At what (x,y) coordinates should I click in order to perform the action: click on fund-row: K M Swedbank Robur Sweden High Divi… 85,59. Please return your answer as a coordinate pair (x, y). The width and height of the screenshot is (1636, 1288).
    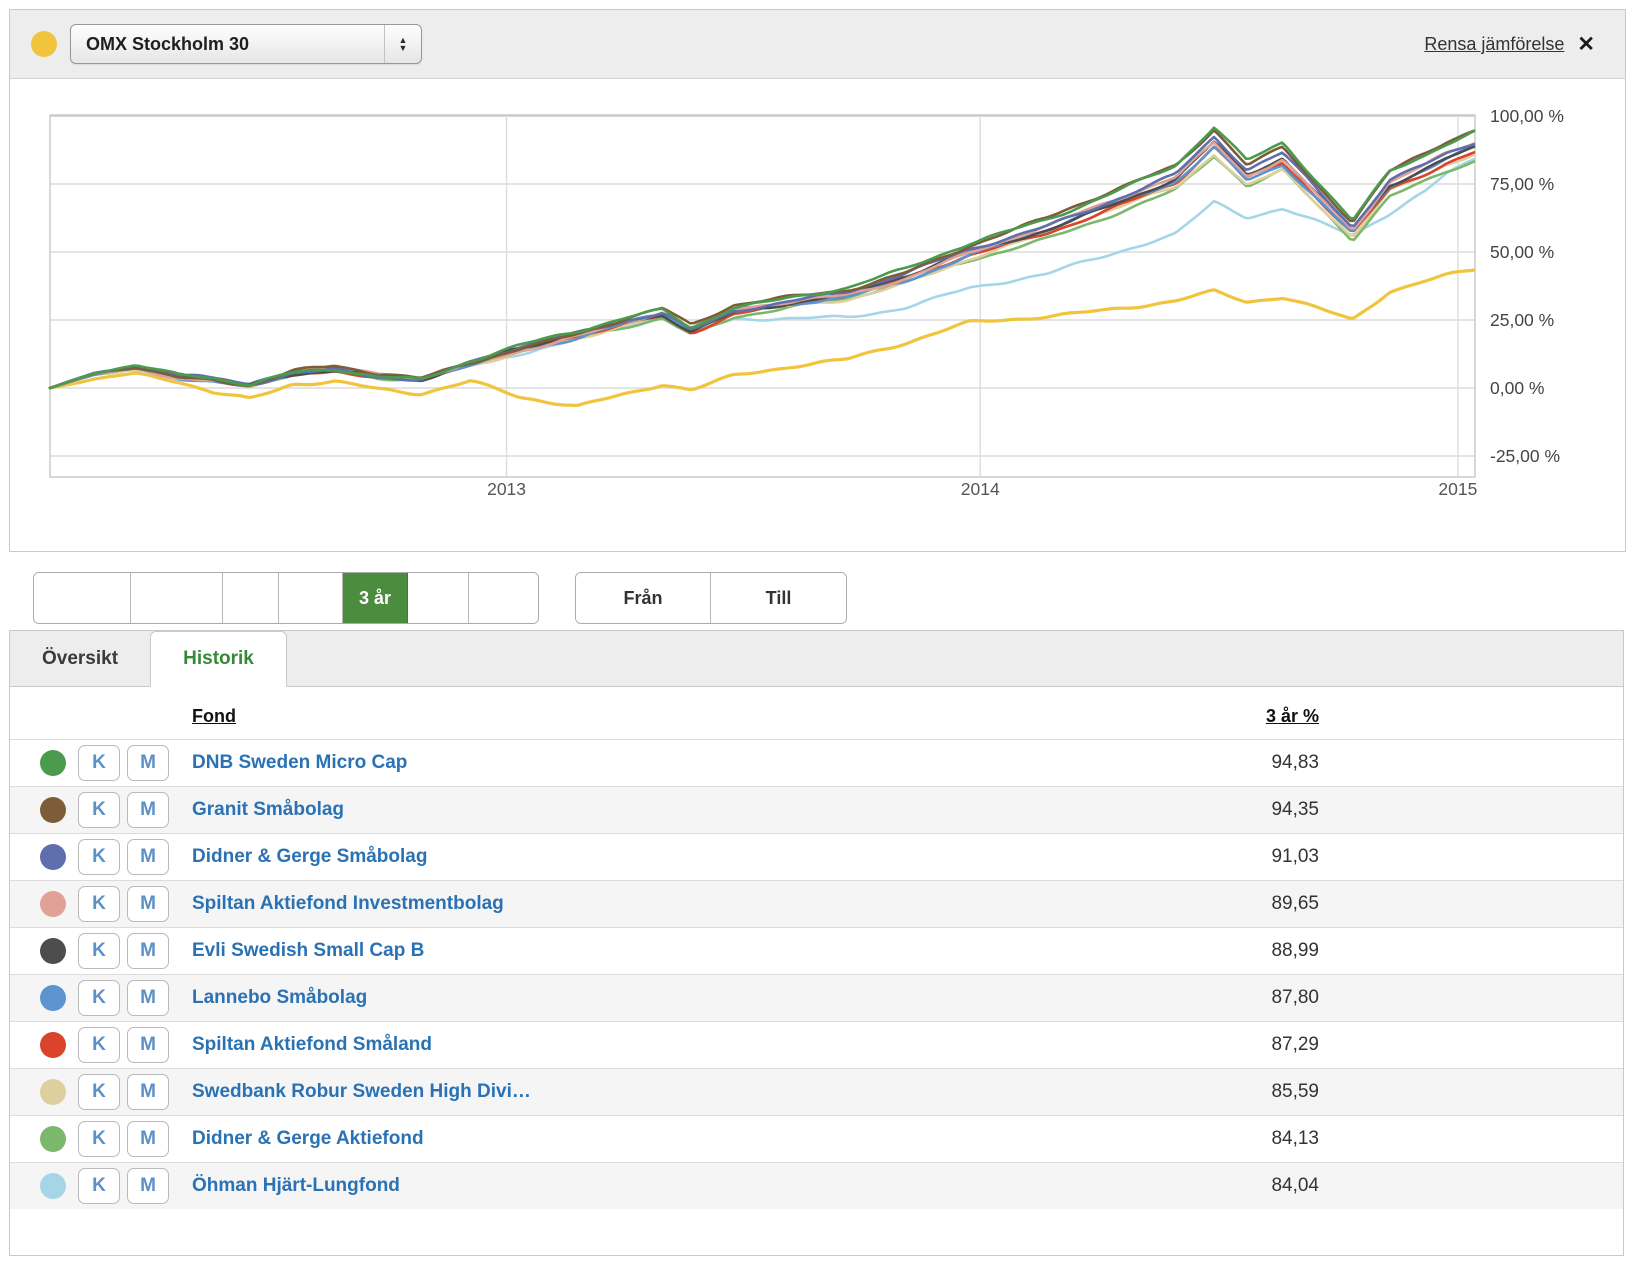
    Looking at the image, I should click on (816, 1091).